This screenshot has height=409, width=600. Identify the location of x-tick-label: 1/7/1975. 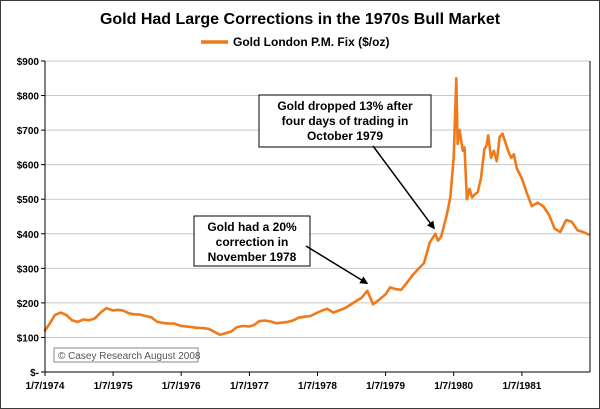
(113, 386).